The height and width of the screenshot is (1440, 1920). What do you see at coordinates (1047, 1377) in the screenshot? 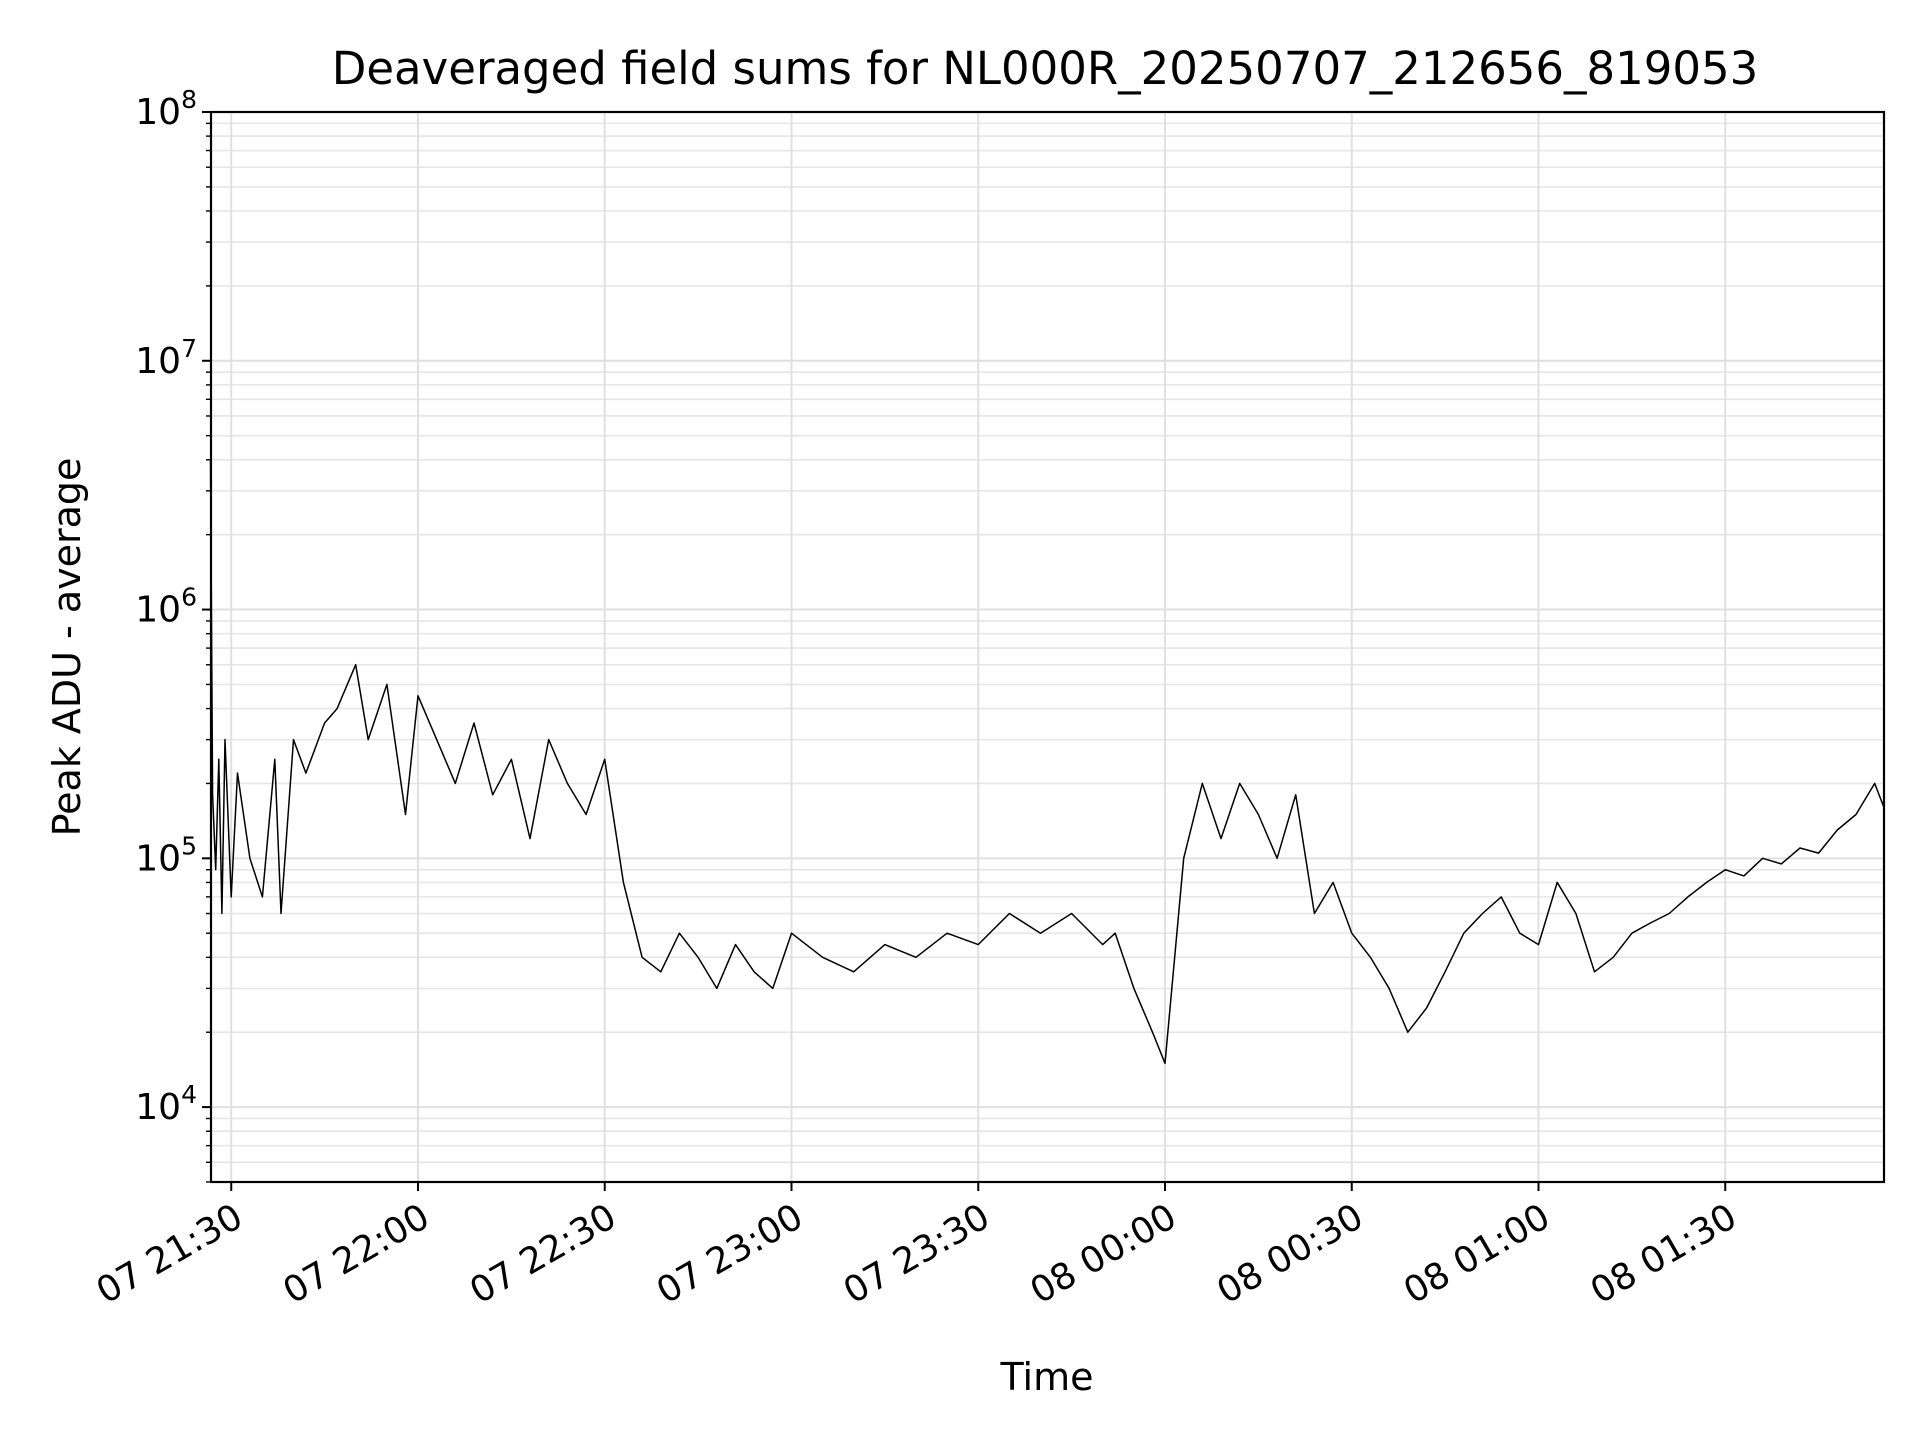
I see `x-axis-label: Time` at bounding box center [1047, 1377].